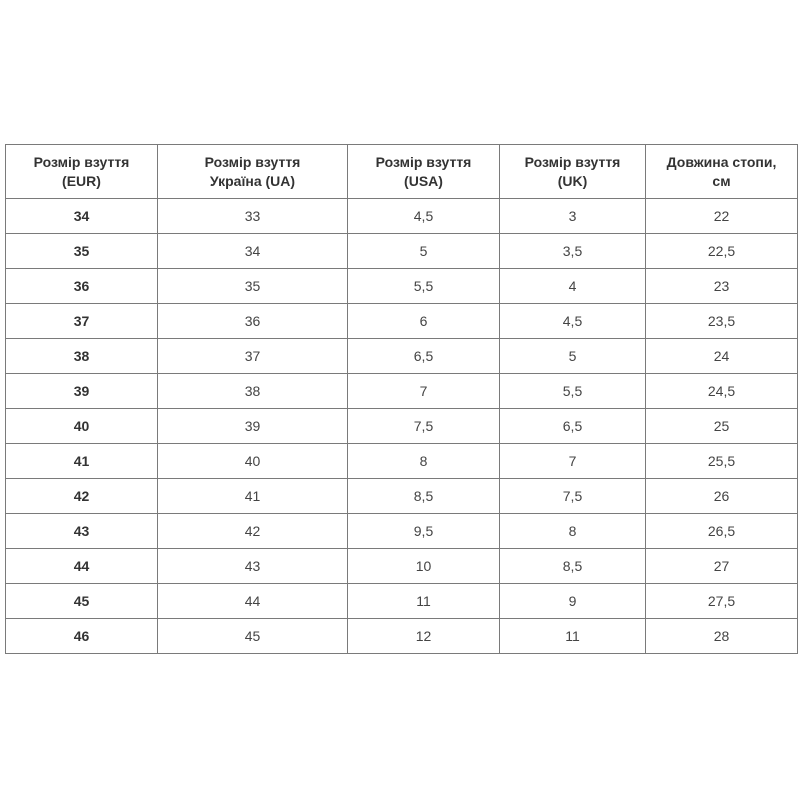 The image size is (800, 800). I want to click on cell-ua: 39, so click(252, 426).